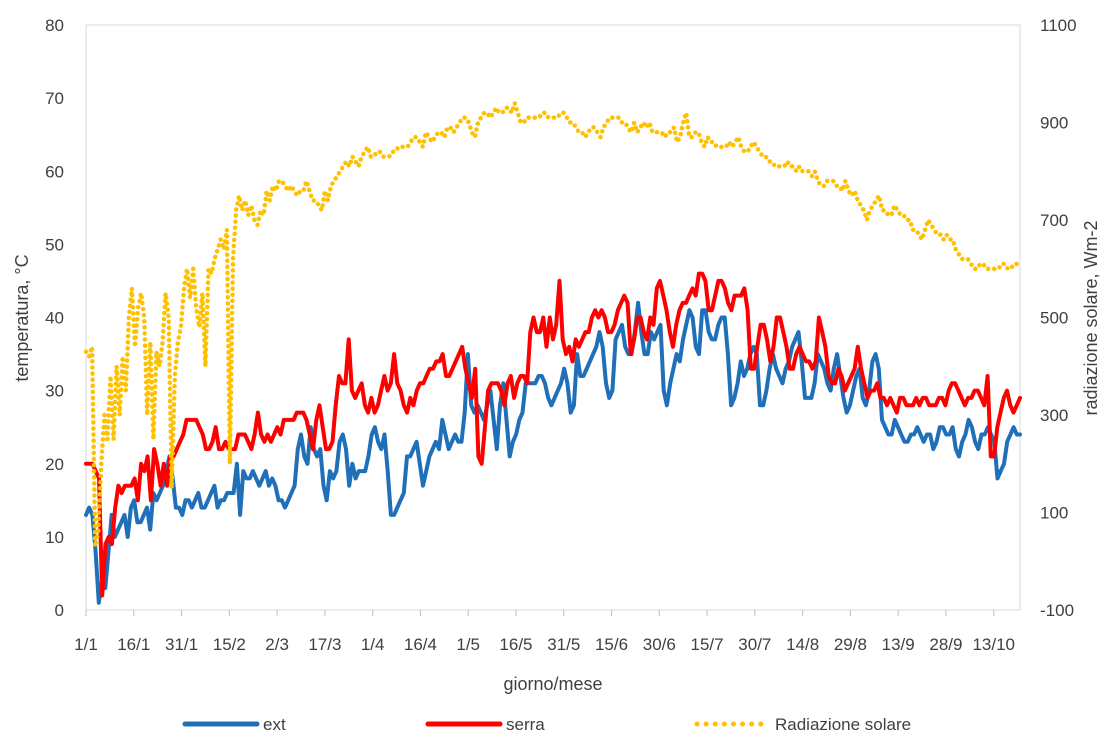 The height and width of the screenshot is (741, 1109). Describe the element at coordinates (1054, 318) in the screenshot. I see `y-tick-right: 500` at that location.